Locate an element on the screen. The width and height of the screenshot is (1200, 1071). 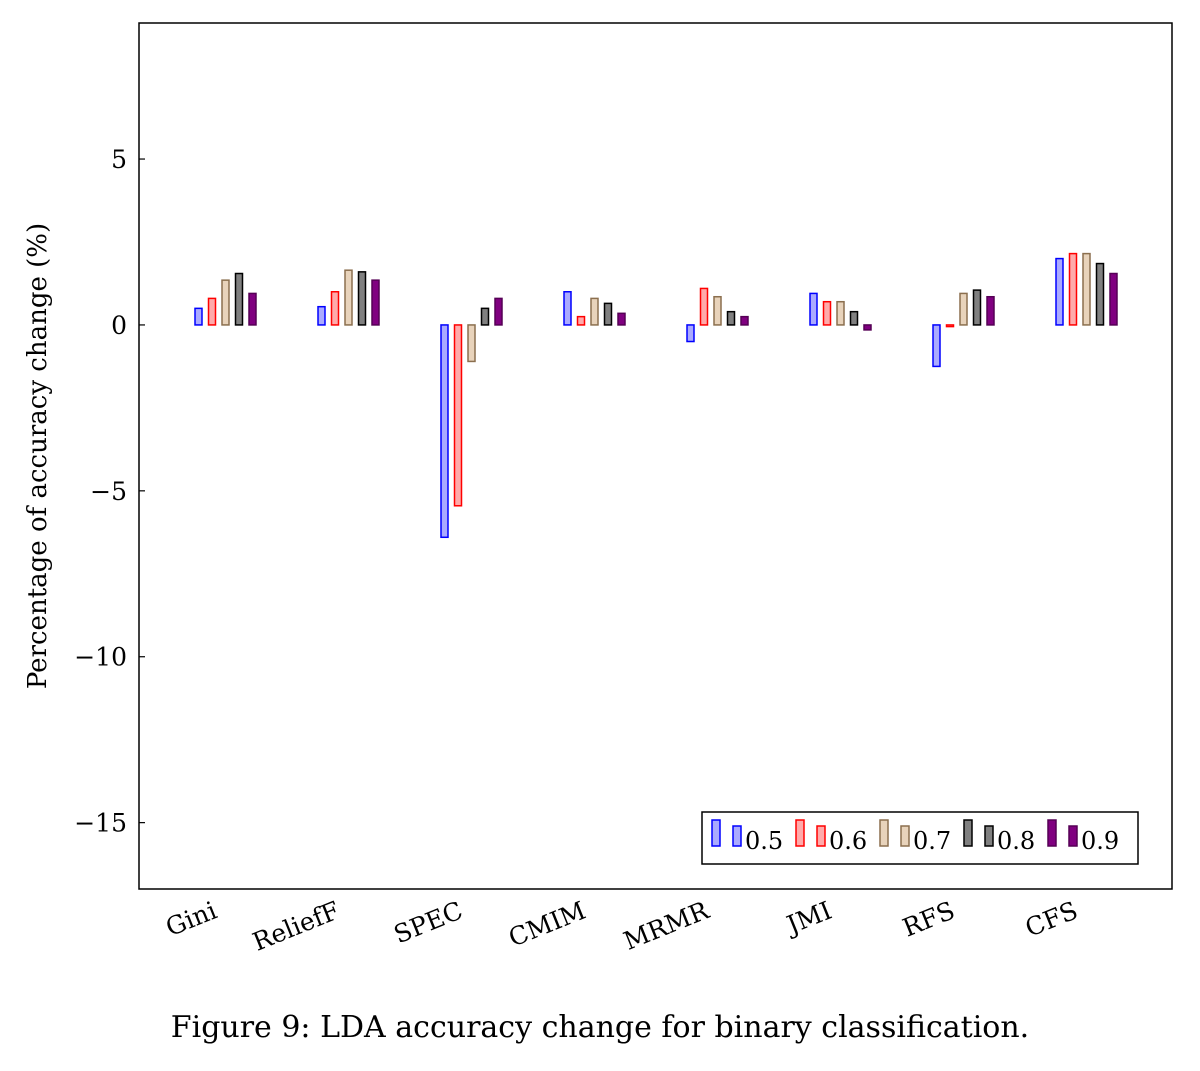
x-tick-label: ReliefF is located at coordinates (295, 926).